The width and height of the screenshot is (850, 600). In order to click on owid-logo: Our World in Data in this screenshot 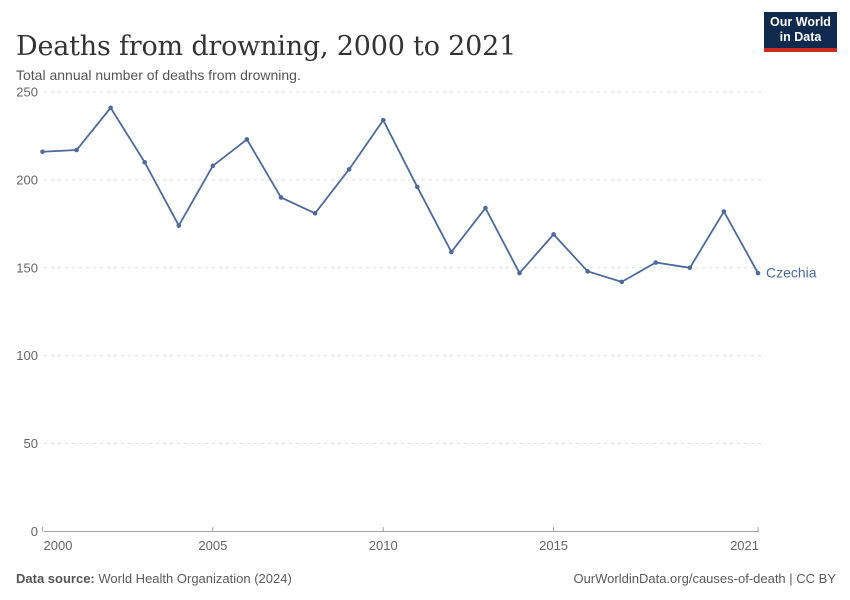, I will do `click(800, 32)`.